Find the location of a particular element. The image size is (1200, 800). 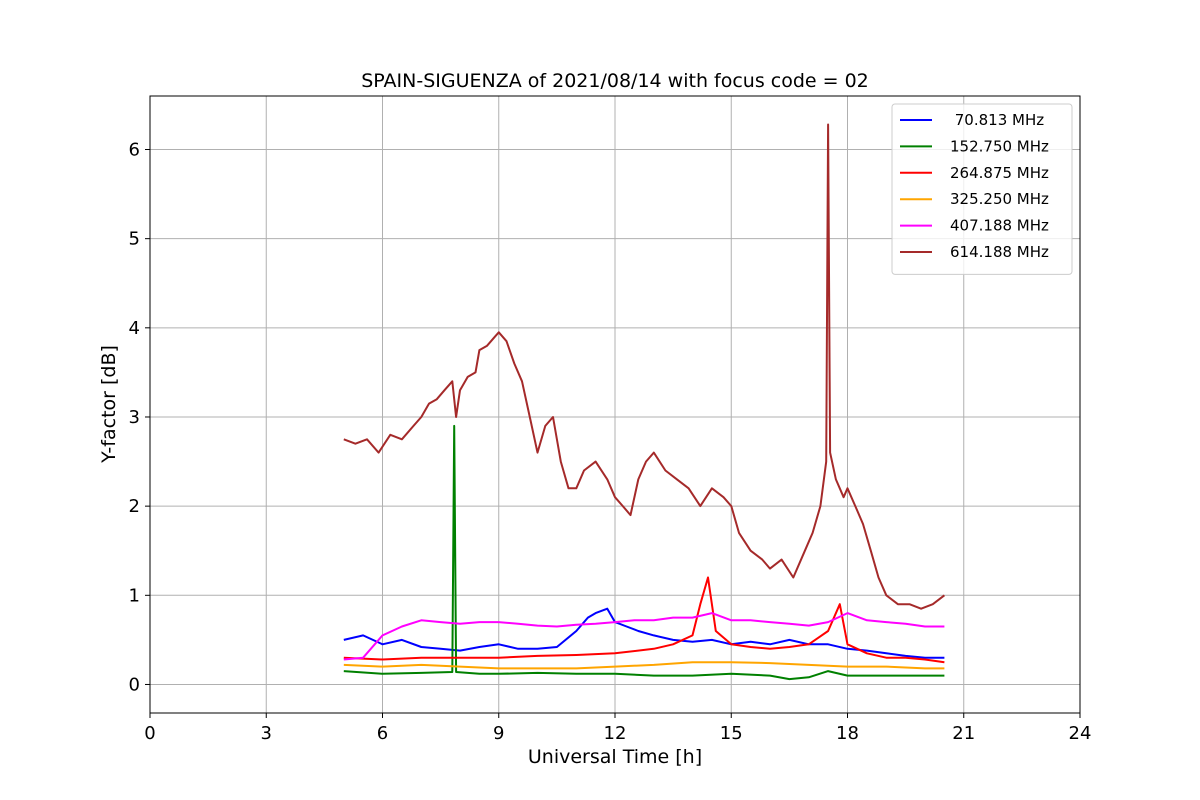

y-tick-label: 0 is located at coordinates (134, 684).